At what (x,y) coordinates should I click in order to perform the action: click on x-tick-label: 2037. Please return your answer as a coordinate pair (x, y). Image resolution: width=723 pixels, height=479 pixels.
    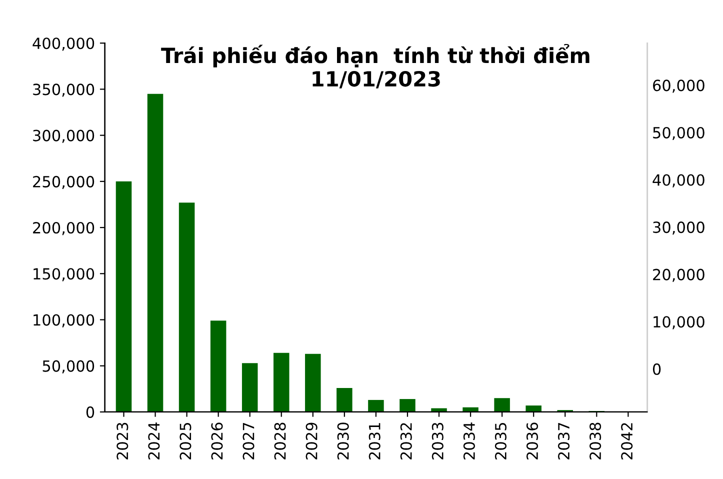
    Looking at the image, I should click on (564, 441).